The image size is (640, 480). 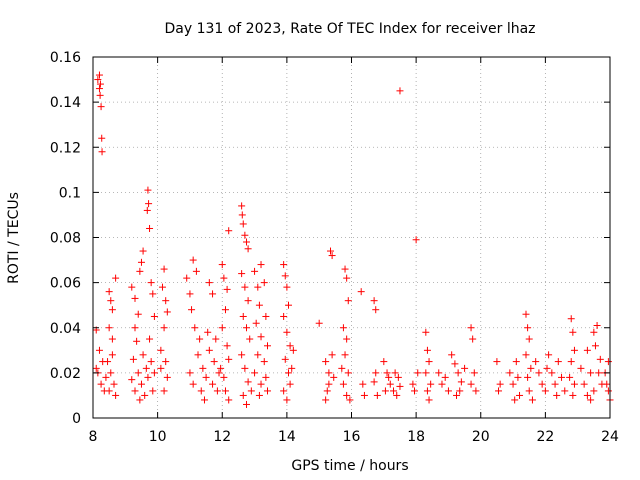 I want to click on x-tick-label: 10, so click(x=158, y=437).